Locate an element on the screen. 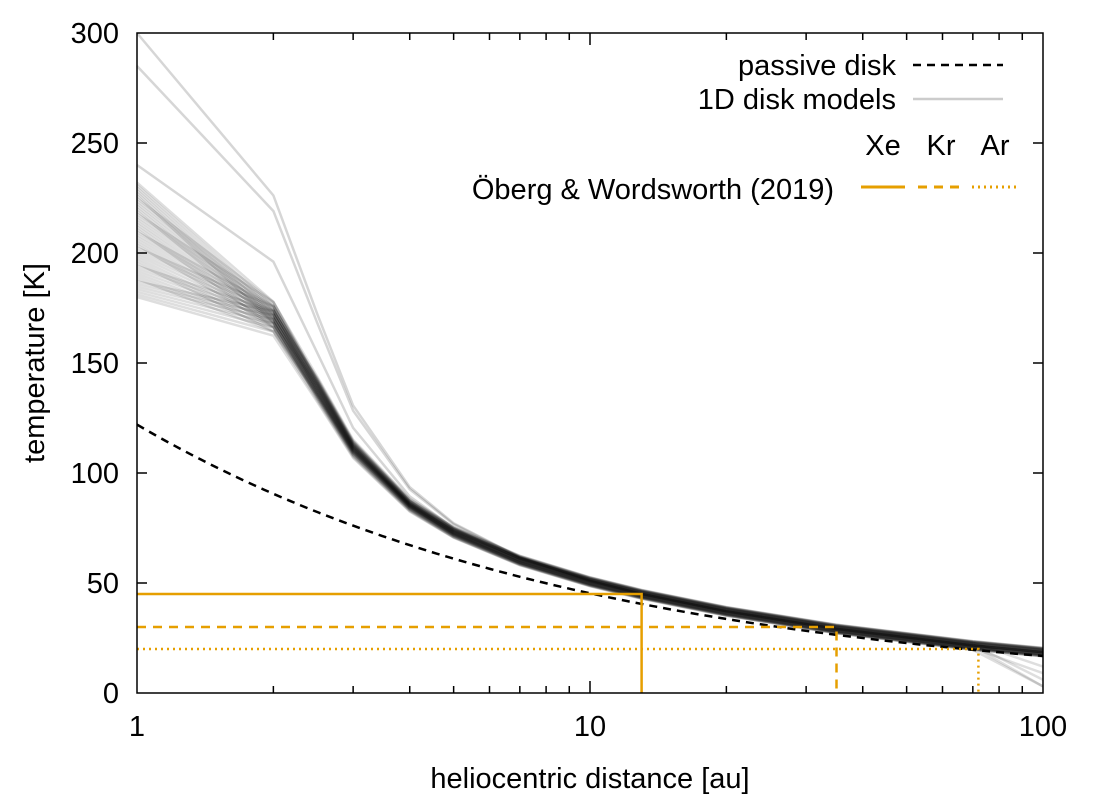 The image size is (1100, 800). x-tick-labels: 1 10 100 is located at coordinates (598, 727).